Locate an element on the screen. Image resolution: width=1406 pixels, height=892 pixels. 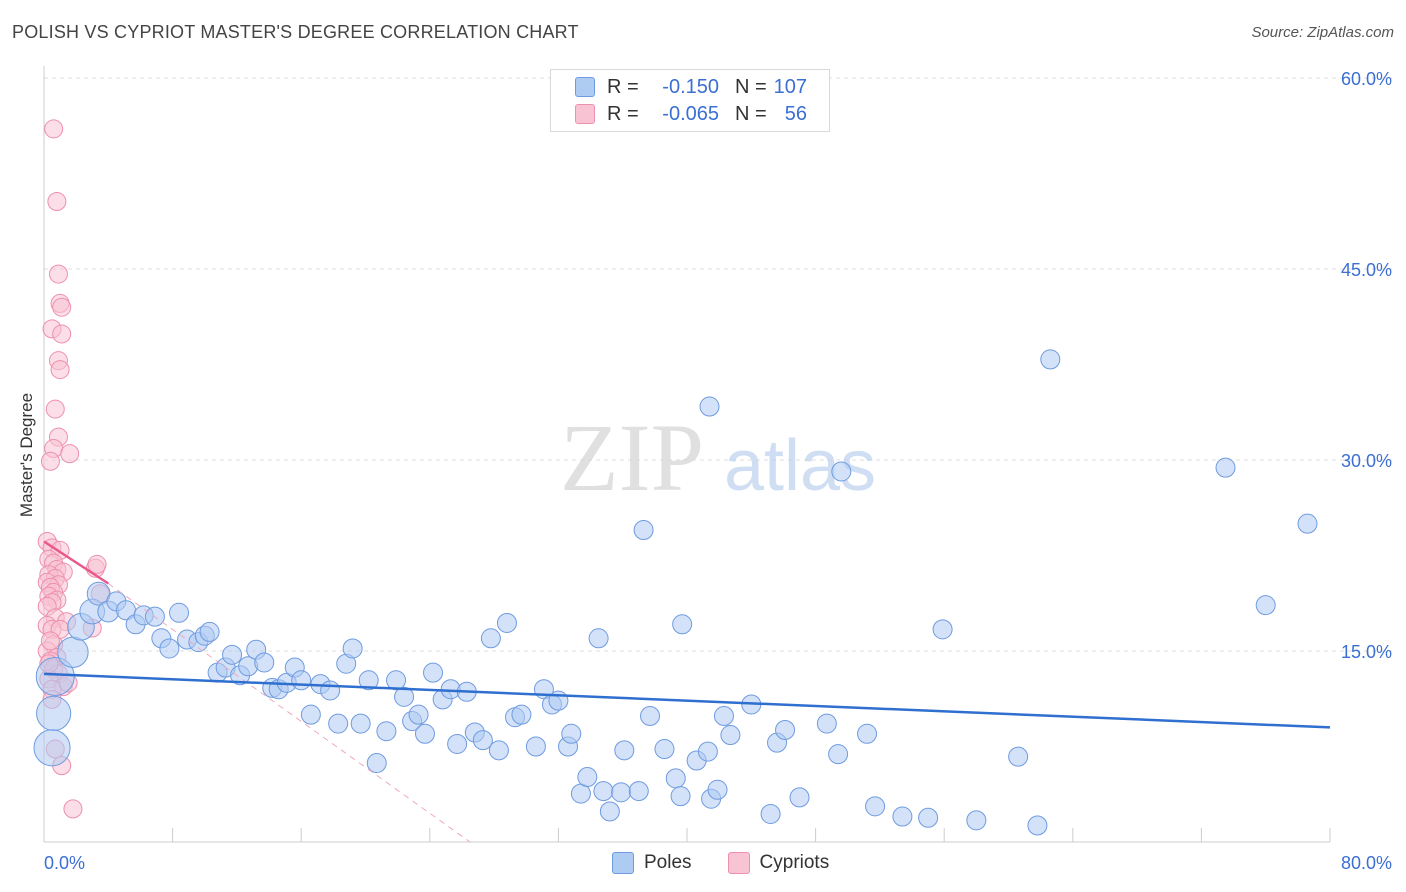
series-swatch-poles is located at coordinates (623, 863).